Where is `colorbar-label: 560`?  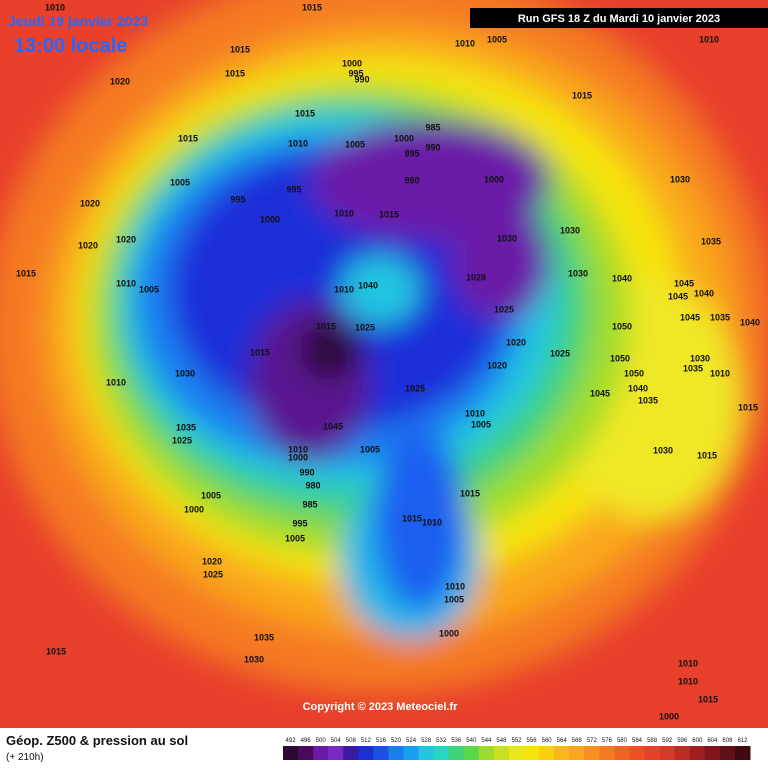
colorbar-label: 560 is located at coordinates (547, 741).